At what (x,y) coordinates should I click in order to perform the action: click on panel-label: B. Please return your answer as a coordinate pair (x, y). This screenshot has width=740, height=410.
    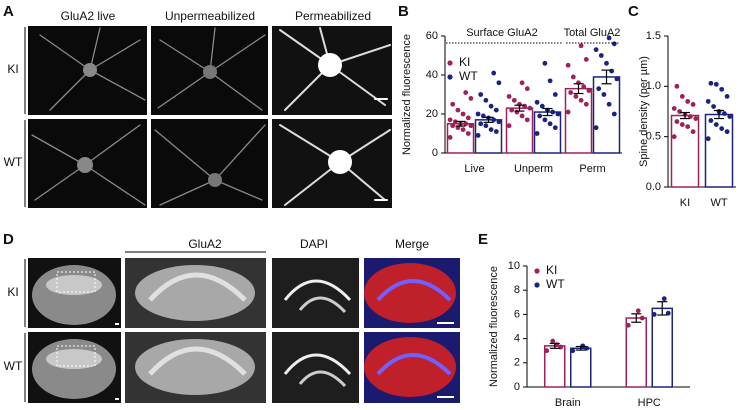
    Looking at the image, I should click on (403, 11).